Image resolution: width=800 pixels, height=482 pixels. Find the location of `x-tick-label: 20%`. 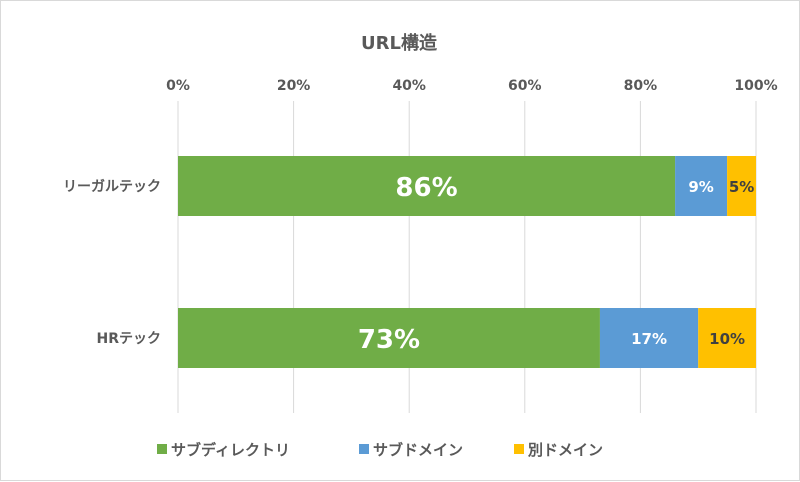

x-tick-label: 20% is located at coordinates (294, 86).